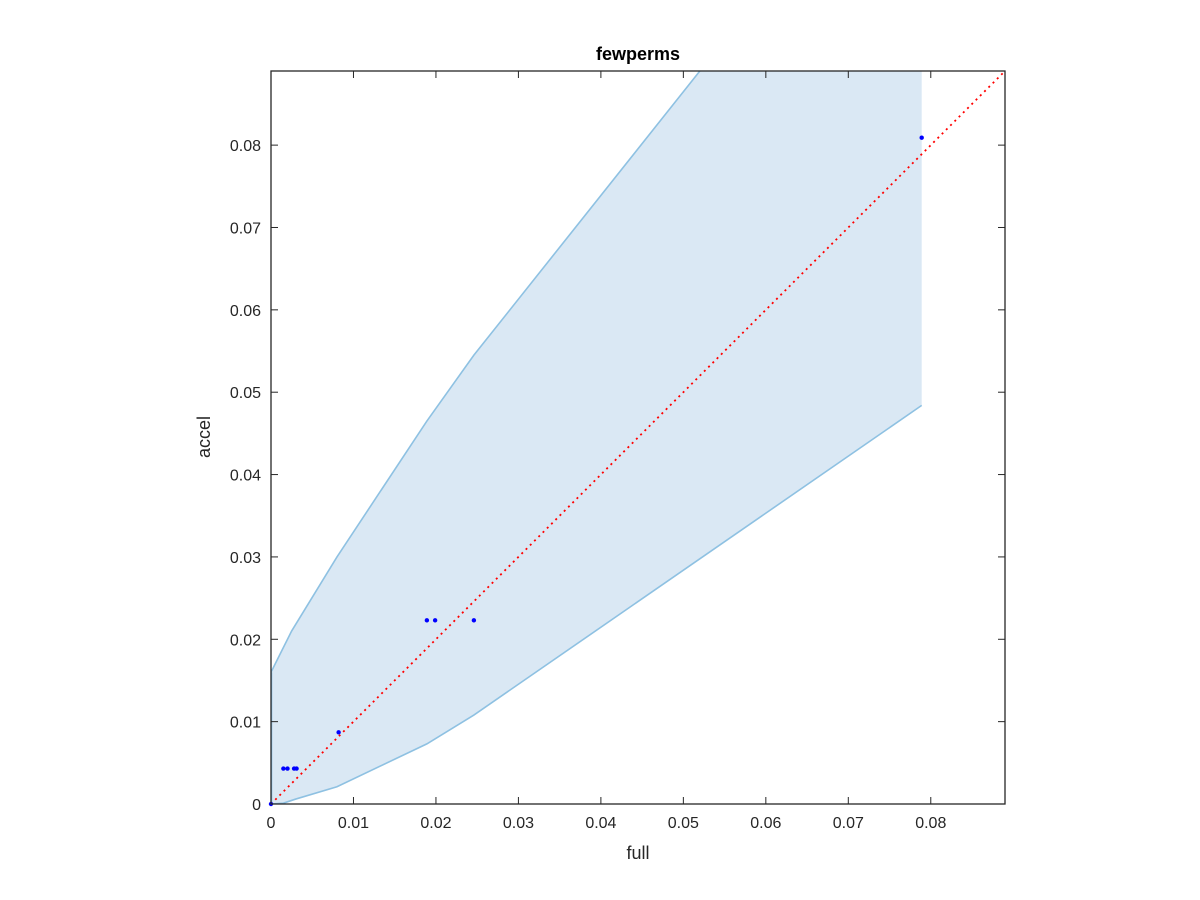  Describe the element at coordinates (638, 54) in the screenshot. I see `chart-title: fewperms` at that location.